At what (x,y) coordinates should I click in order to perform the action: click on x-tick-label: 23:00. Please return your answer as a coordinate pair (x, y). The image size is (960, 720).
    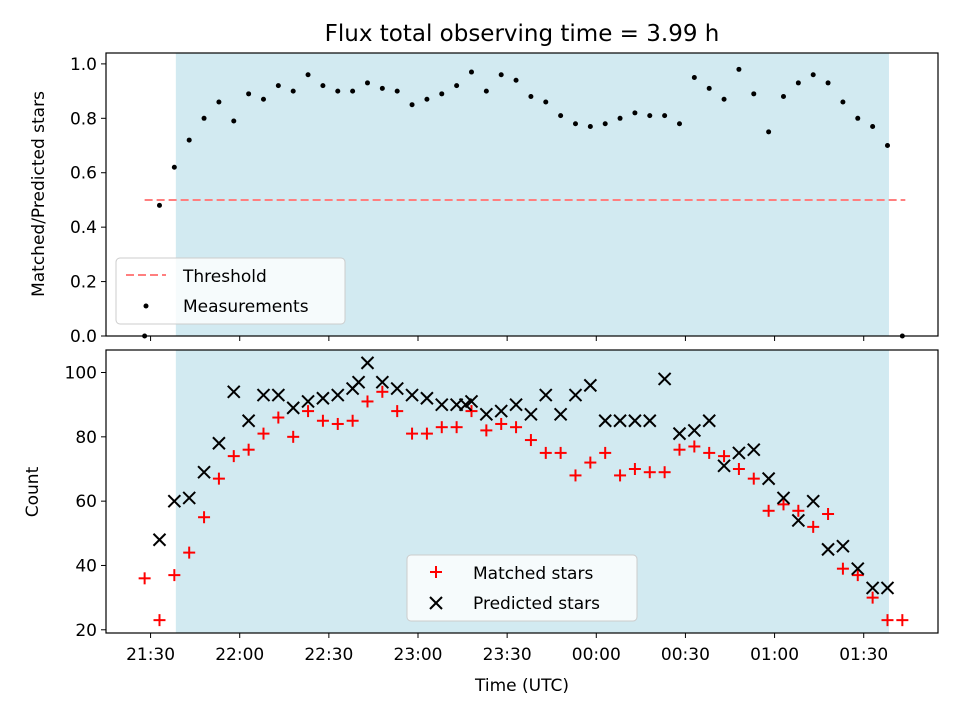
    Looking at the image, I should click on (418, 655).